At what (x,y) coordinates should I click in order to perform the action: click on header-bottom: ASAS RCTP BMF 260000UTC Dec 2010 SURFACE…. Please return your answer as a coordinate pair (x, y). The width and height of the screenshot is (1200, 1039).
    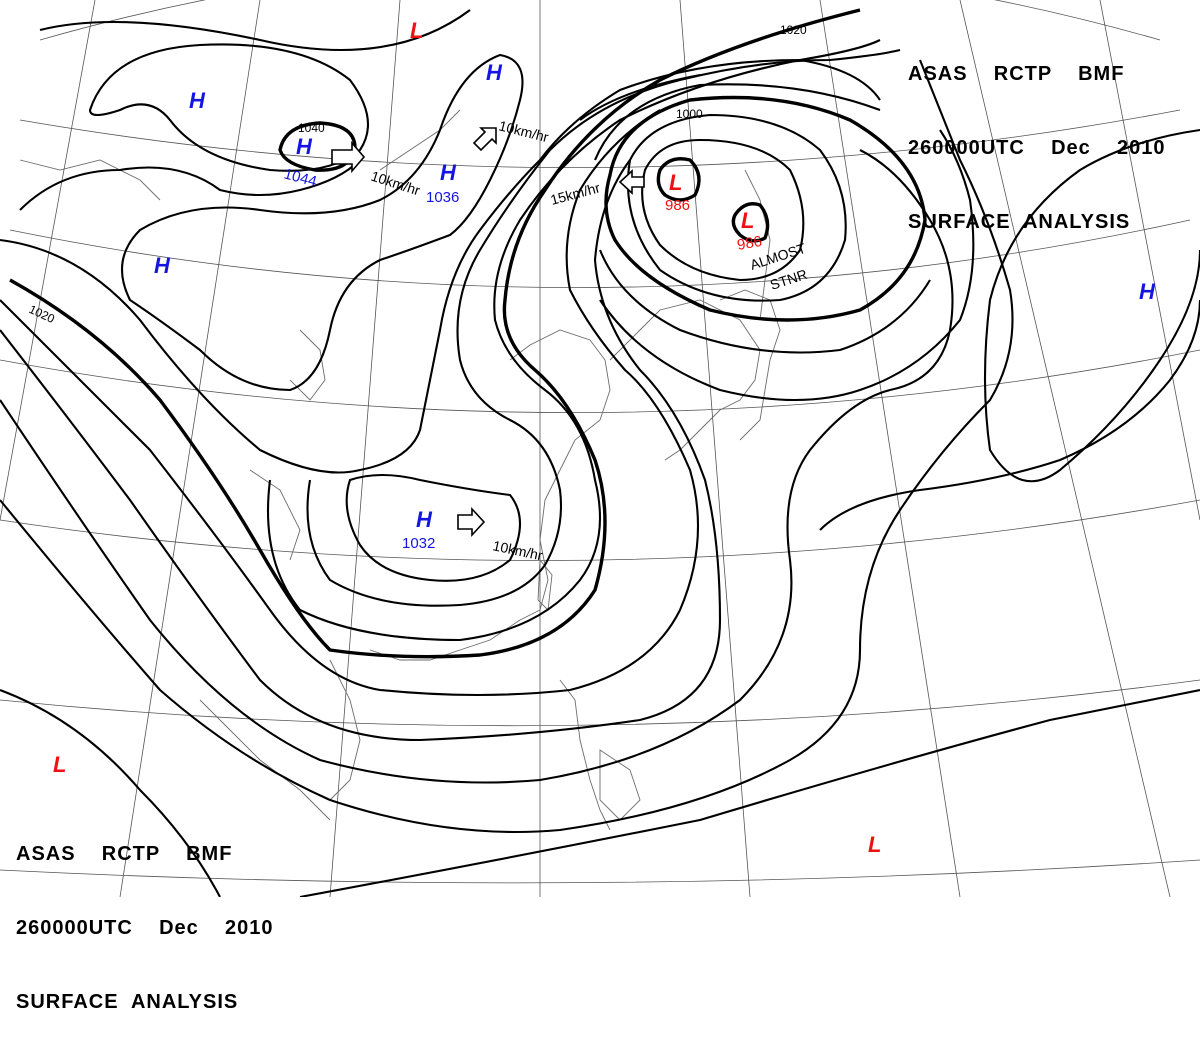
    Looking at the image, I should click on (144, 916).